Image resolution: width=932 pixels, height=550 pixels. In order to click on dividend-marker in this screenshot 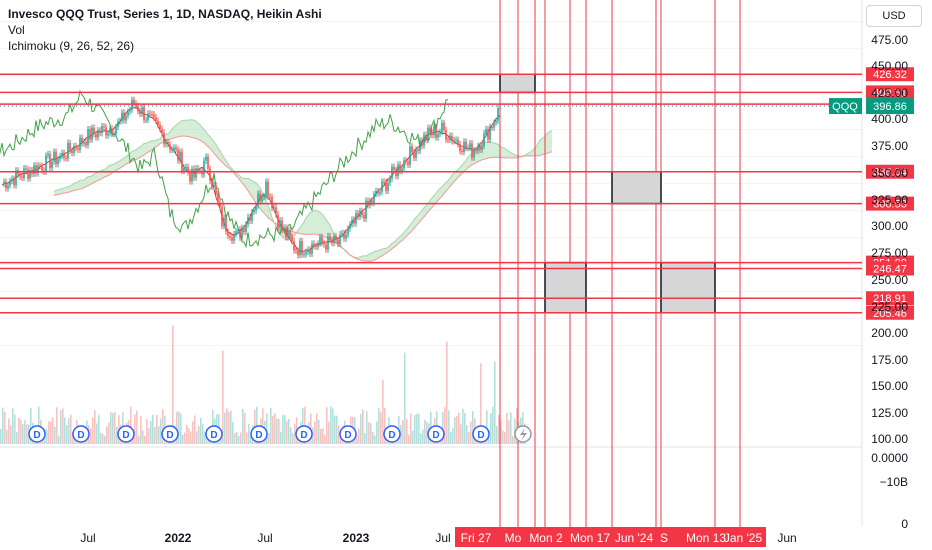, I will do `click(81, 434)`.